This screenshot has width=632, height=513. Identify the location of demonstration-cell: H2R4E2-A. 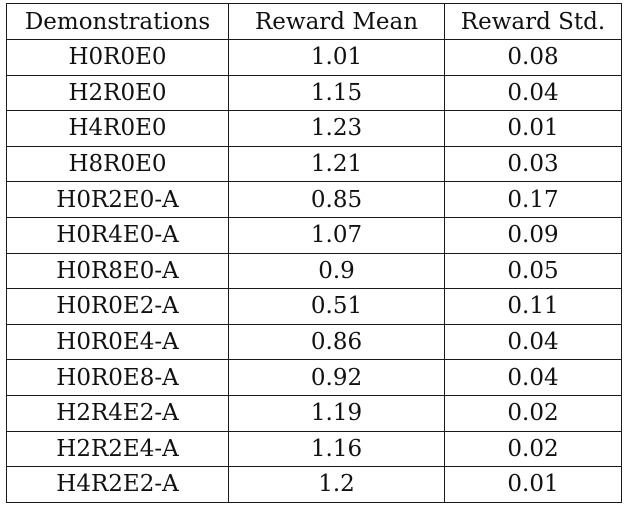
(117, 413).